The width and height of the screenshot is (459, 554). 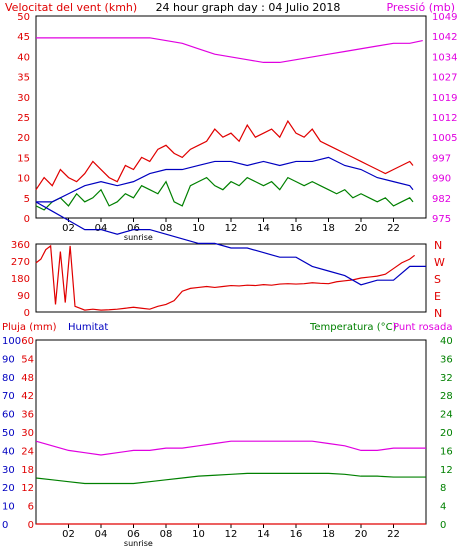 What do you see at coordinates (23, 158) in the screenshot?
I see `wind-y-tick-label: 15` at bounding box center [23, 158].